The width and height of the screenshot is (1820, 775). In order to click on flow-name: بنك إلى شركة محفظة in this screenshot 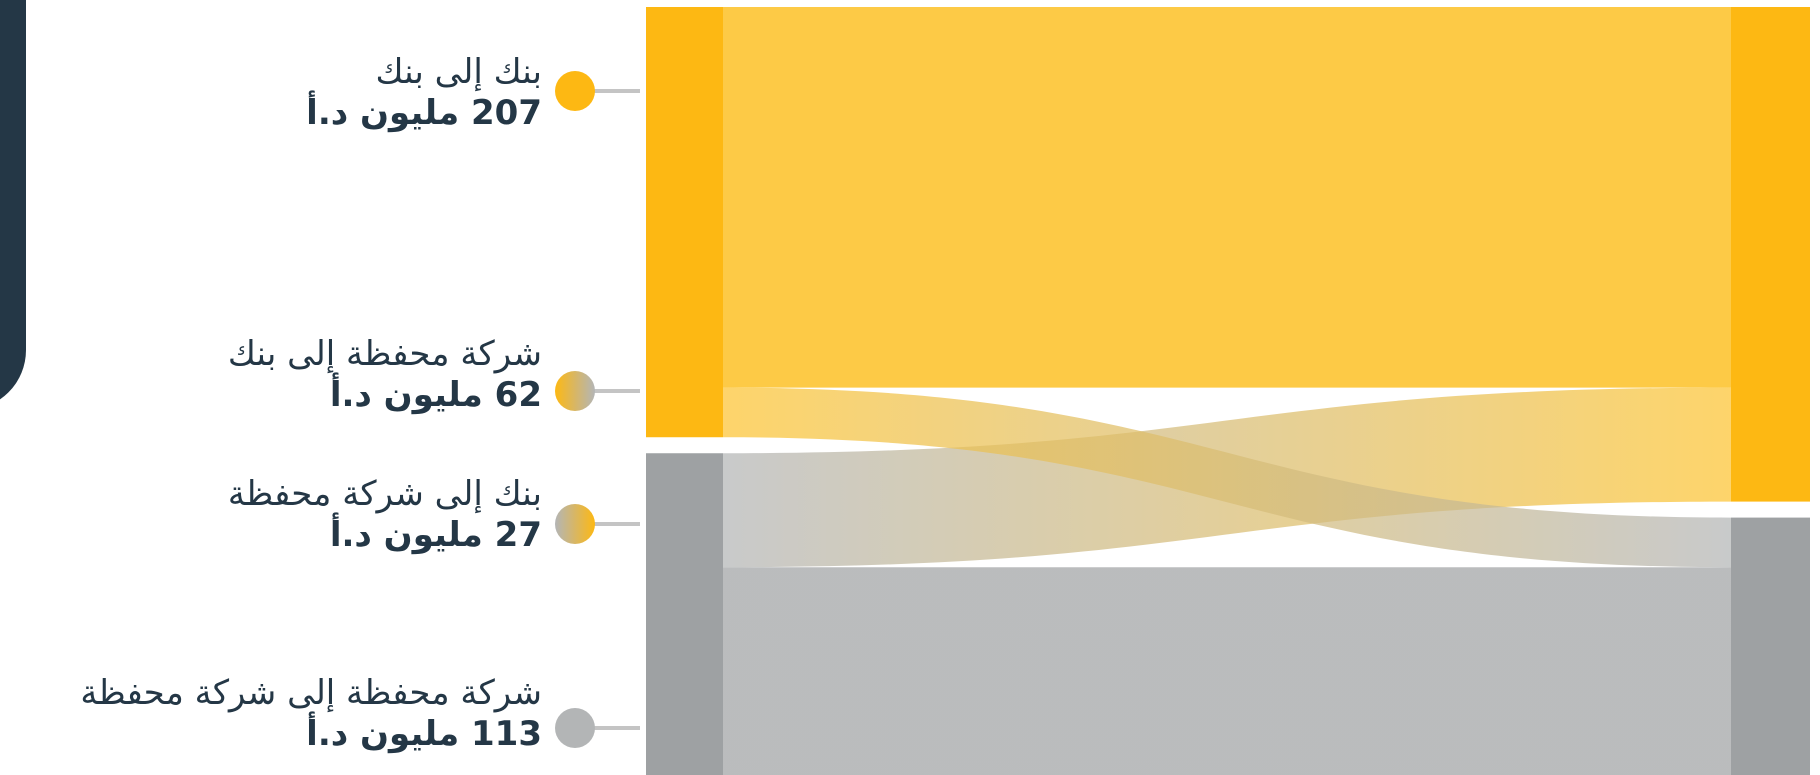, I will do `click(384, 494)`.